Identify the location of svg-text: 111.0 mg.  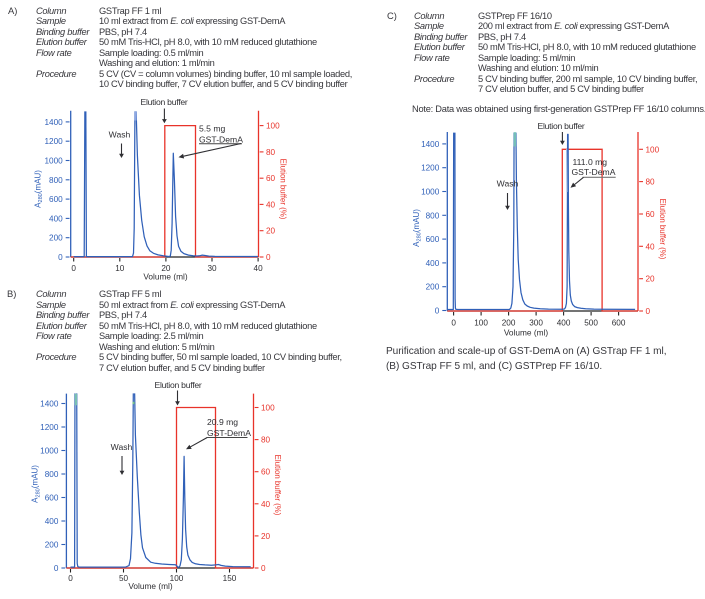
(590, 162).